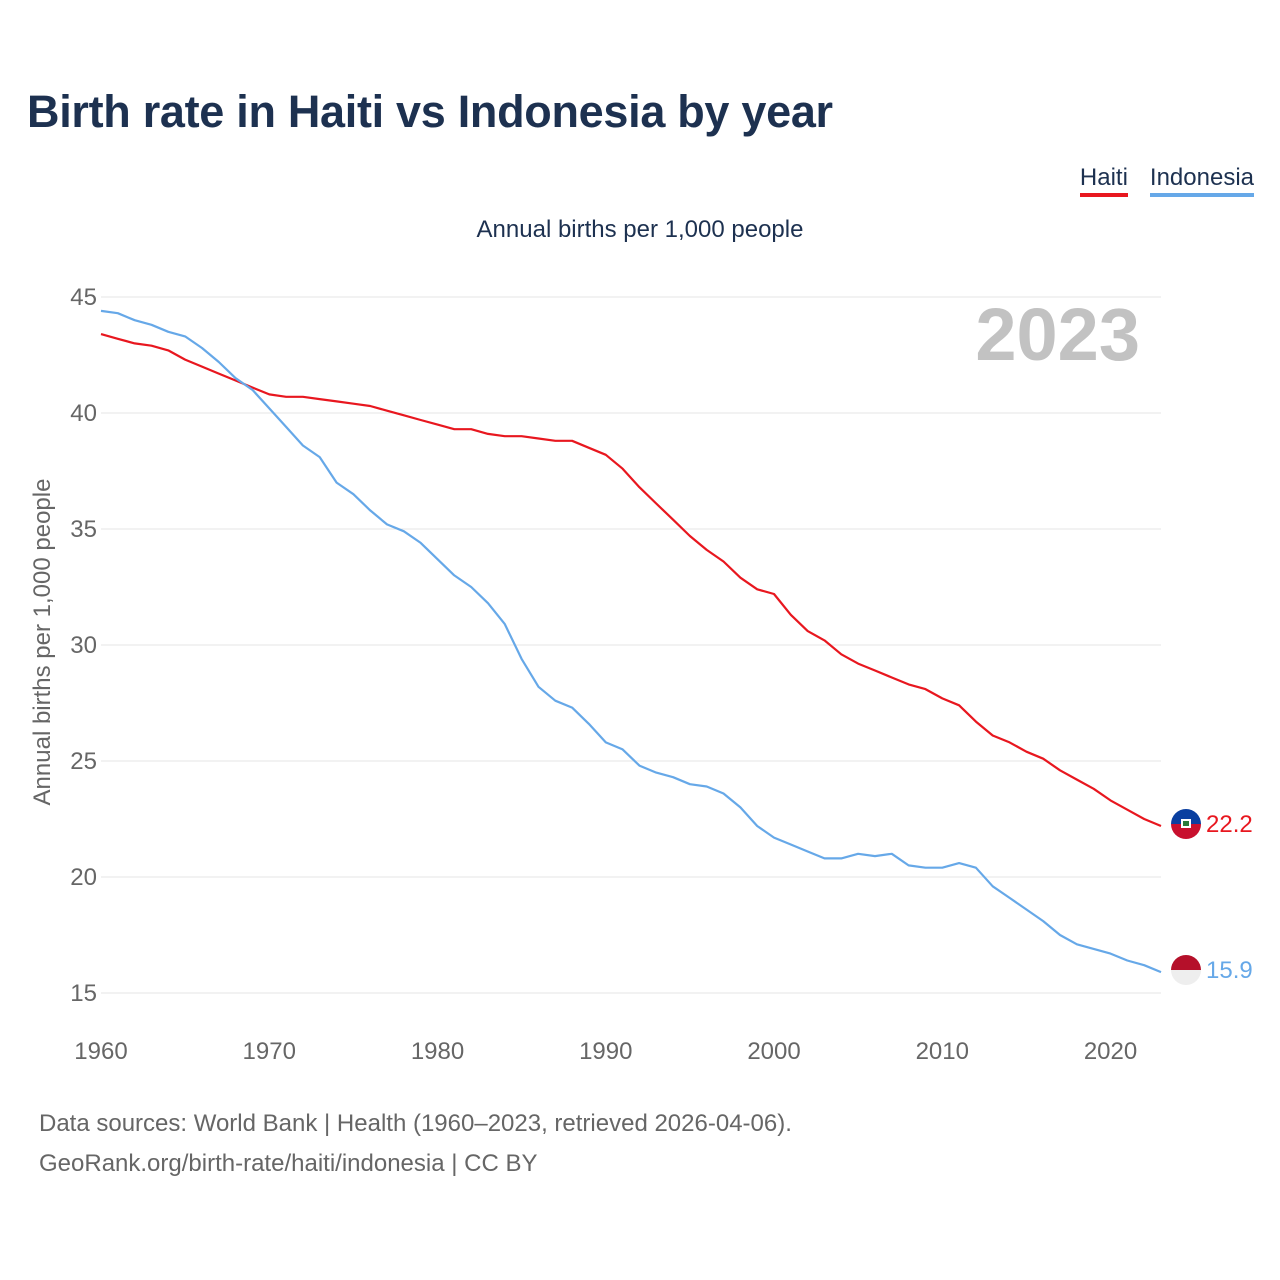 This screenshot has width=1280, height=1280. Describe the element at coordinates (83, 413) in the screenshot. I see `y-tick-label: 40` at that location.